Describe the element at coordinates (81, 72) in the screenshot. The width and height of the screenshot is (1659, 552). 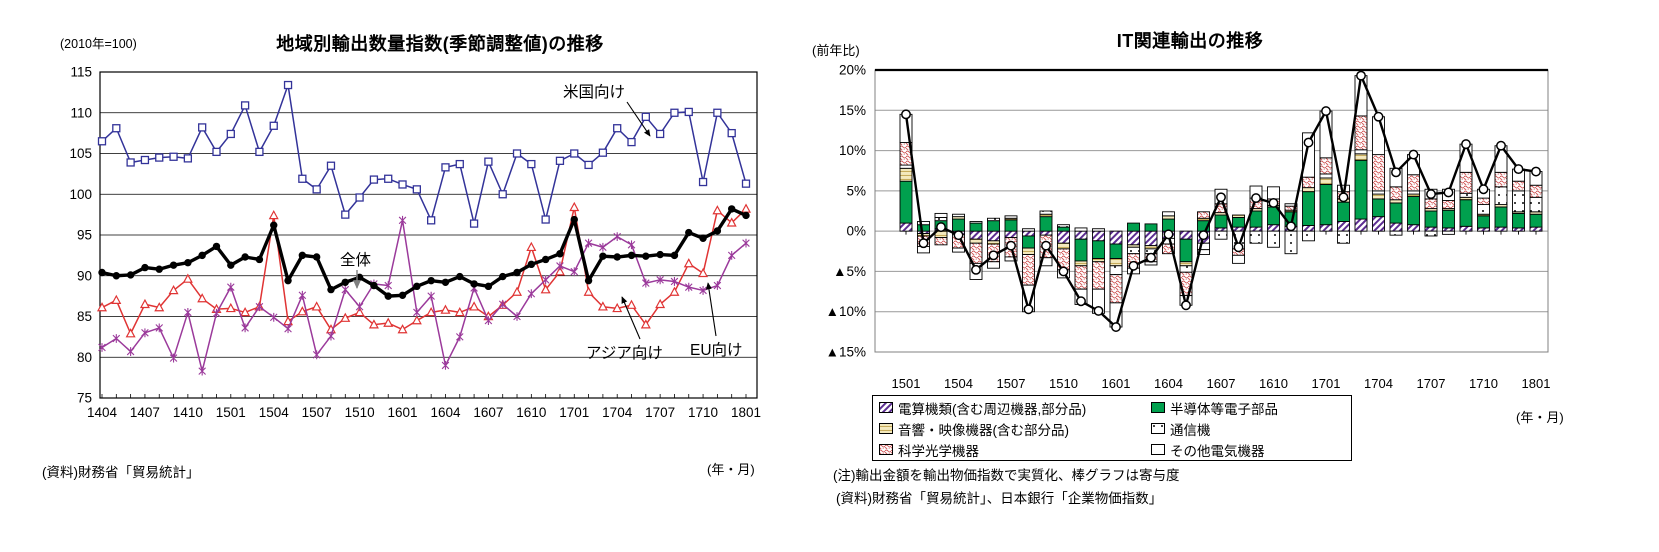
I see `svg-text: 115` at that location.